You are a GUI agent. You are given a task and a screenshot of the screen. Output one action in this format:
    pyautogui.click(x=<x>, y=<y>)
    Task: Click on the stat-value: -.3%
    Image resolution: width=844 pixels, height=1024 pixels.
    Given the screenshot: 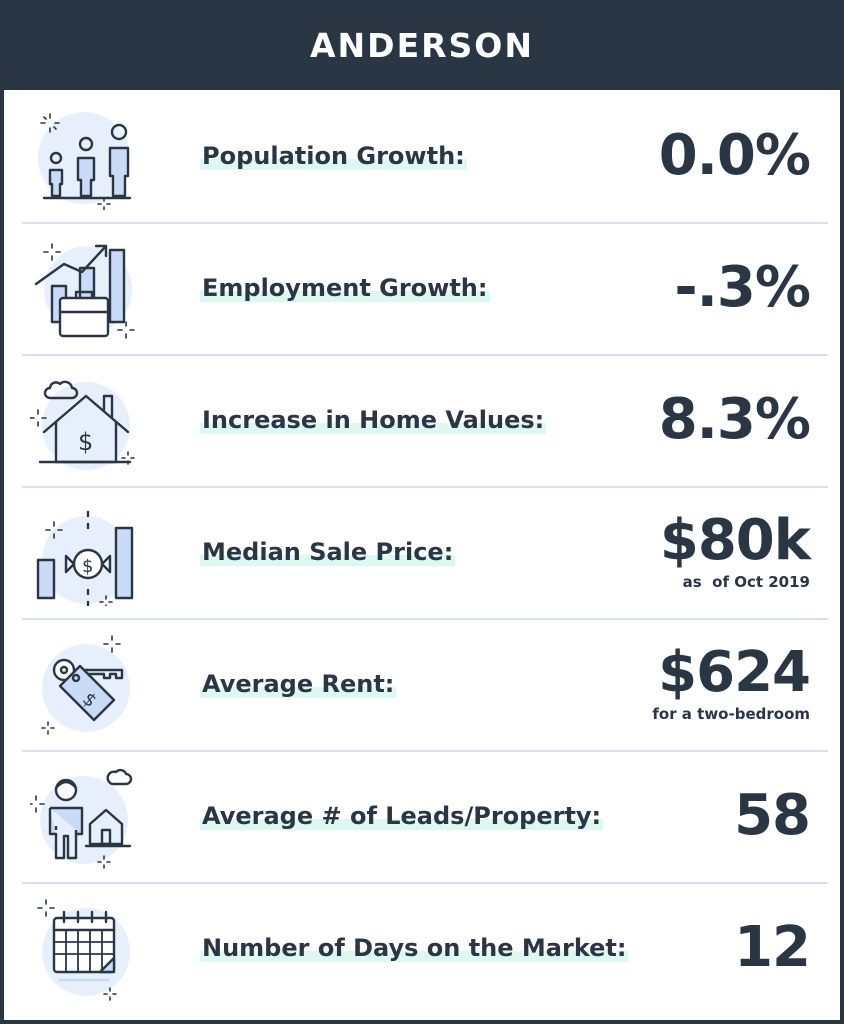 What is the action you would take?
    pyautogui.click(x=742, y=287)
    